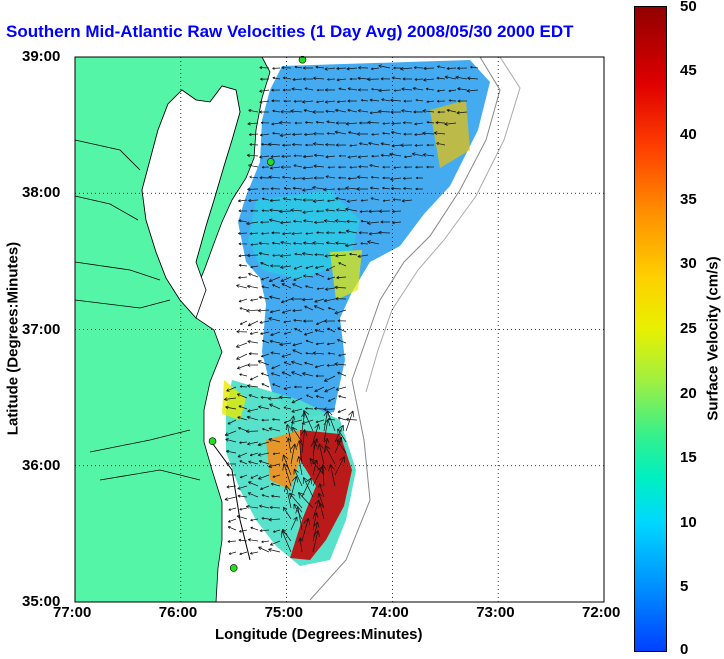 The width and height of the screenshot is (724, 659). I want to click on x-tick-label: 76:00, so click(178, 612).